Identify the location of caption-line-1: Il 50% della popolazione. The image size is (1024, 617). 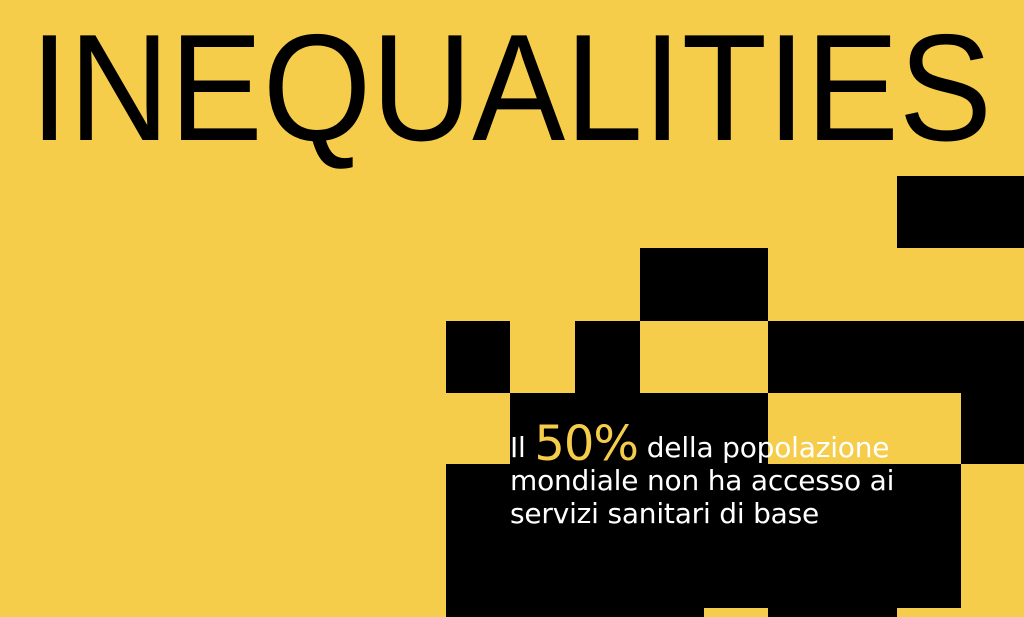
(702, 444).